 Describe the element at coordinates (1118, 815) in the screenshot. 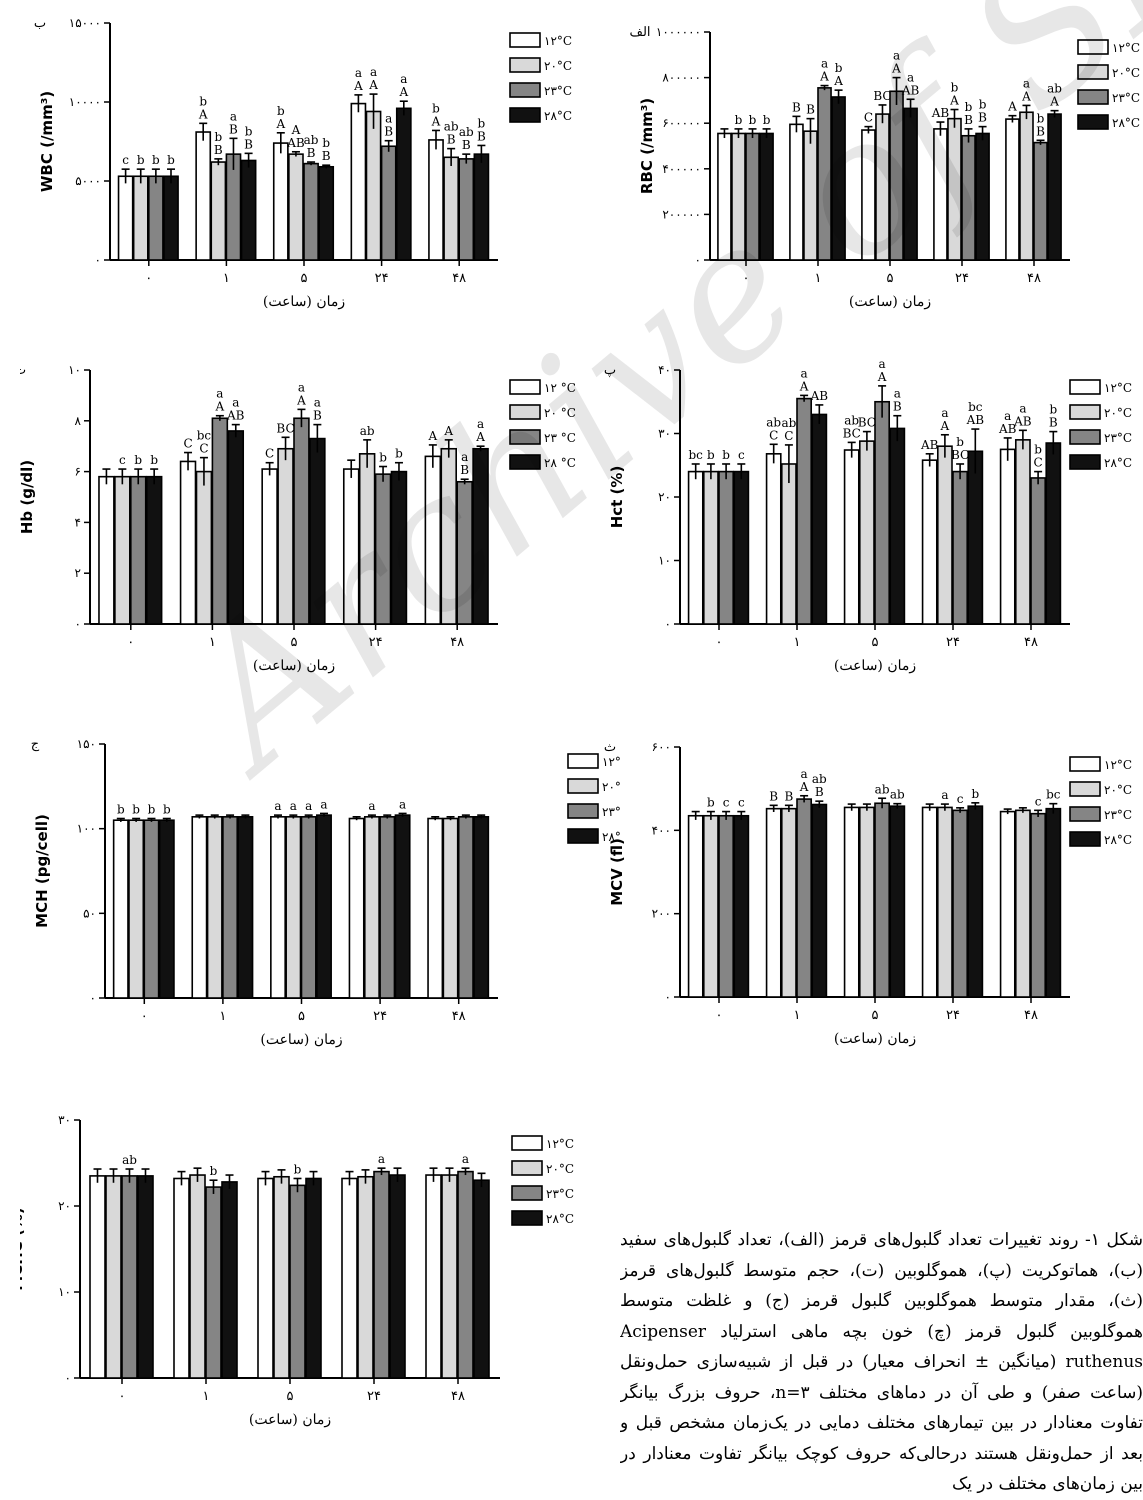

I see `legend-label: ۲۳°C` at that location.